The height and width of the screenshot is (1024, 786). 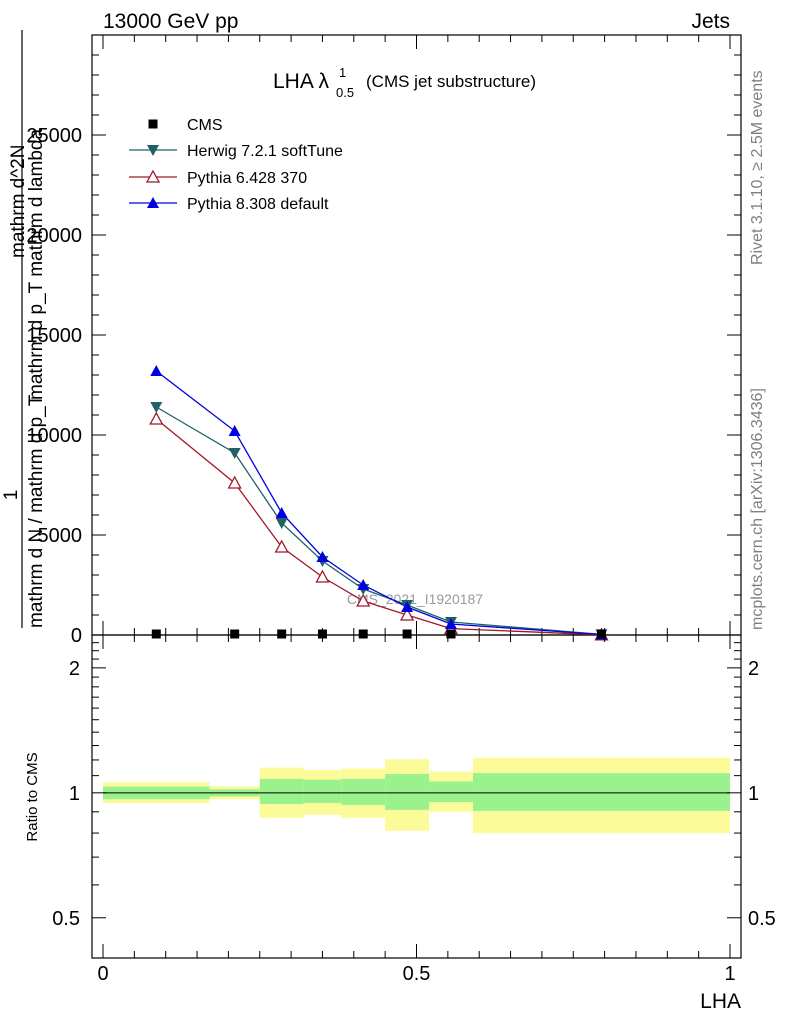 I want to click on y-title-denominator-2: mathrm d p_T mathrm d lambda, so click(x=36, y=264).